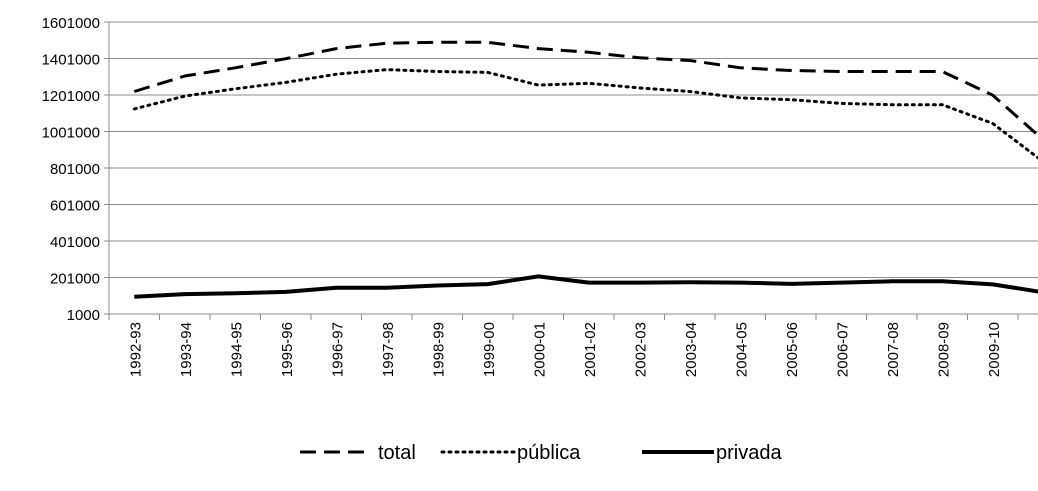 Image resolution: width=1038 pixels, height=491 pixels. Describe the element at coordinates (586, 286) in the screenshot. I see `series-line-privada` at that location.